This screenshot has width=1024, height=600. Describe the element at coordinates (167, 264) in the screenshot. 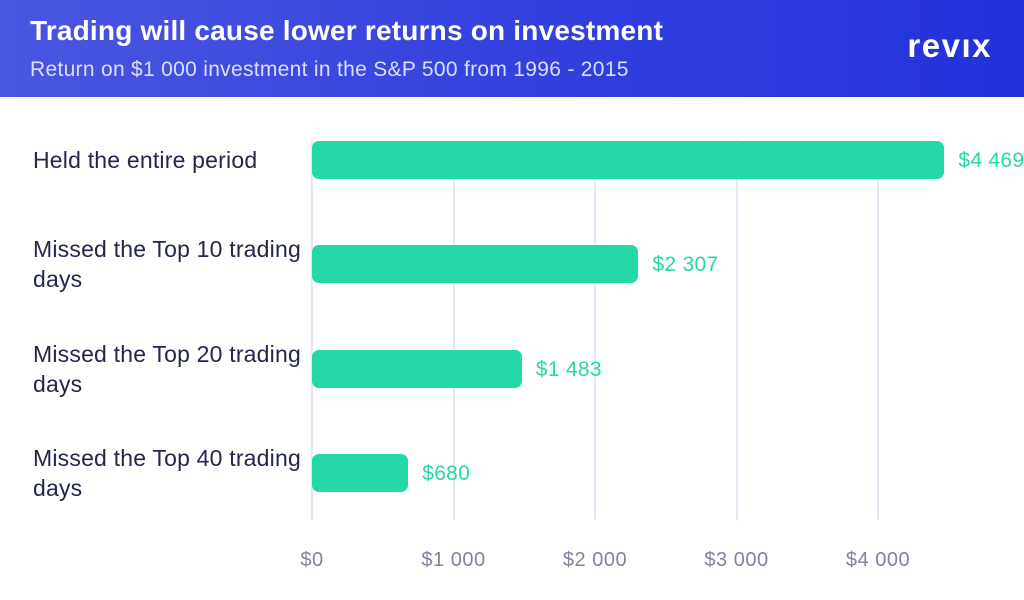

I see `category-label: Missed the Top 10 trading days` at that location.